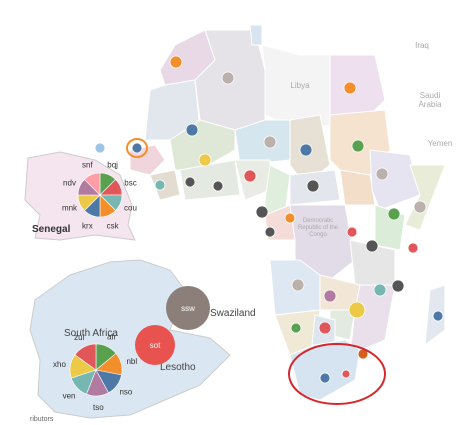  What do you see at coordinates (69, 395) in the screenshot?
I see `slice-label: ven` at bounding box center [69, 395].